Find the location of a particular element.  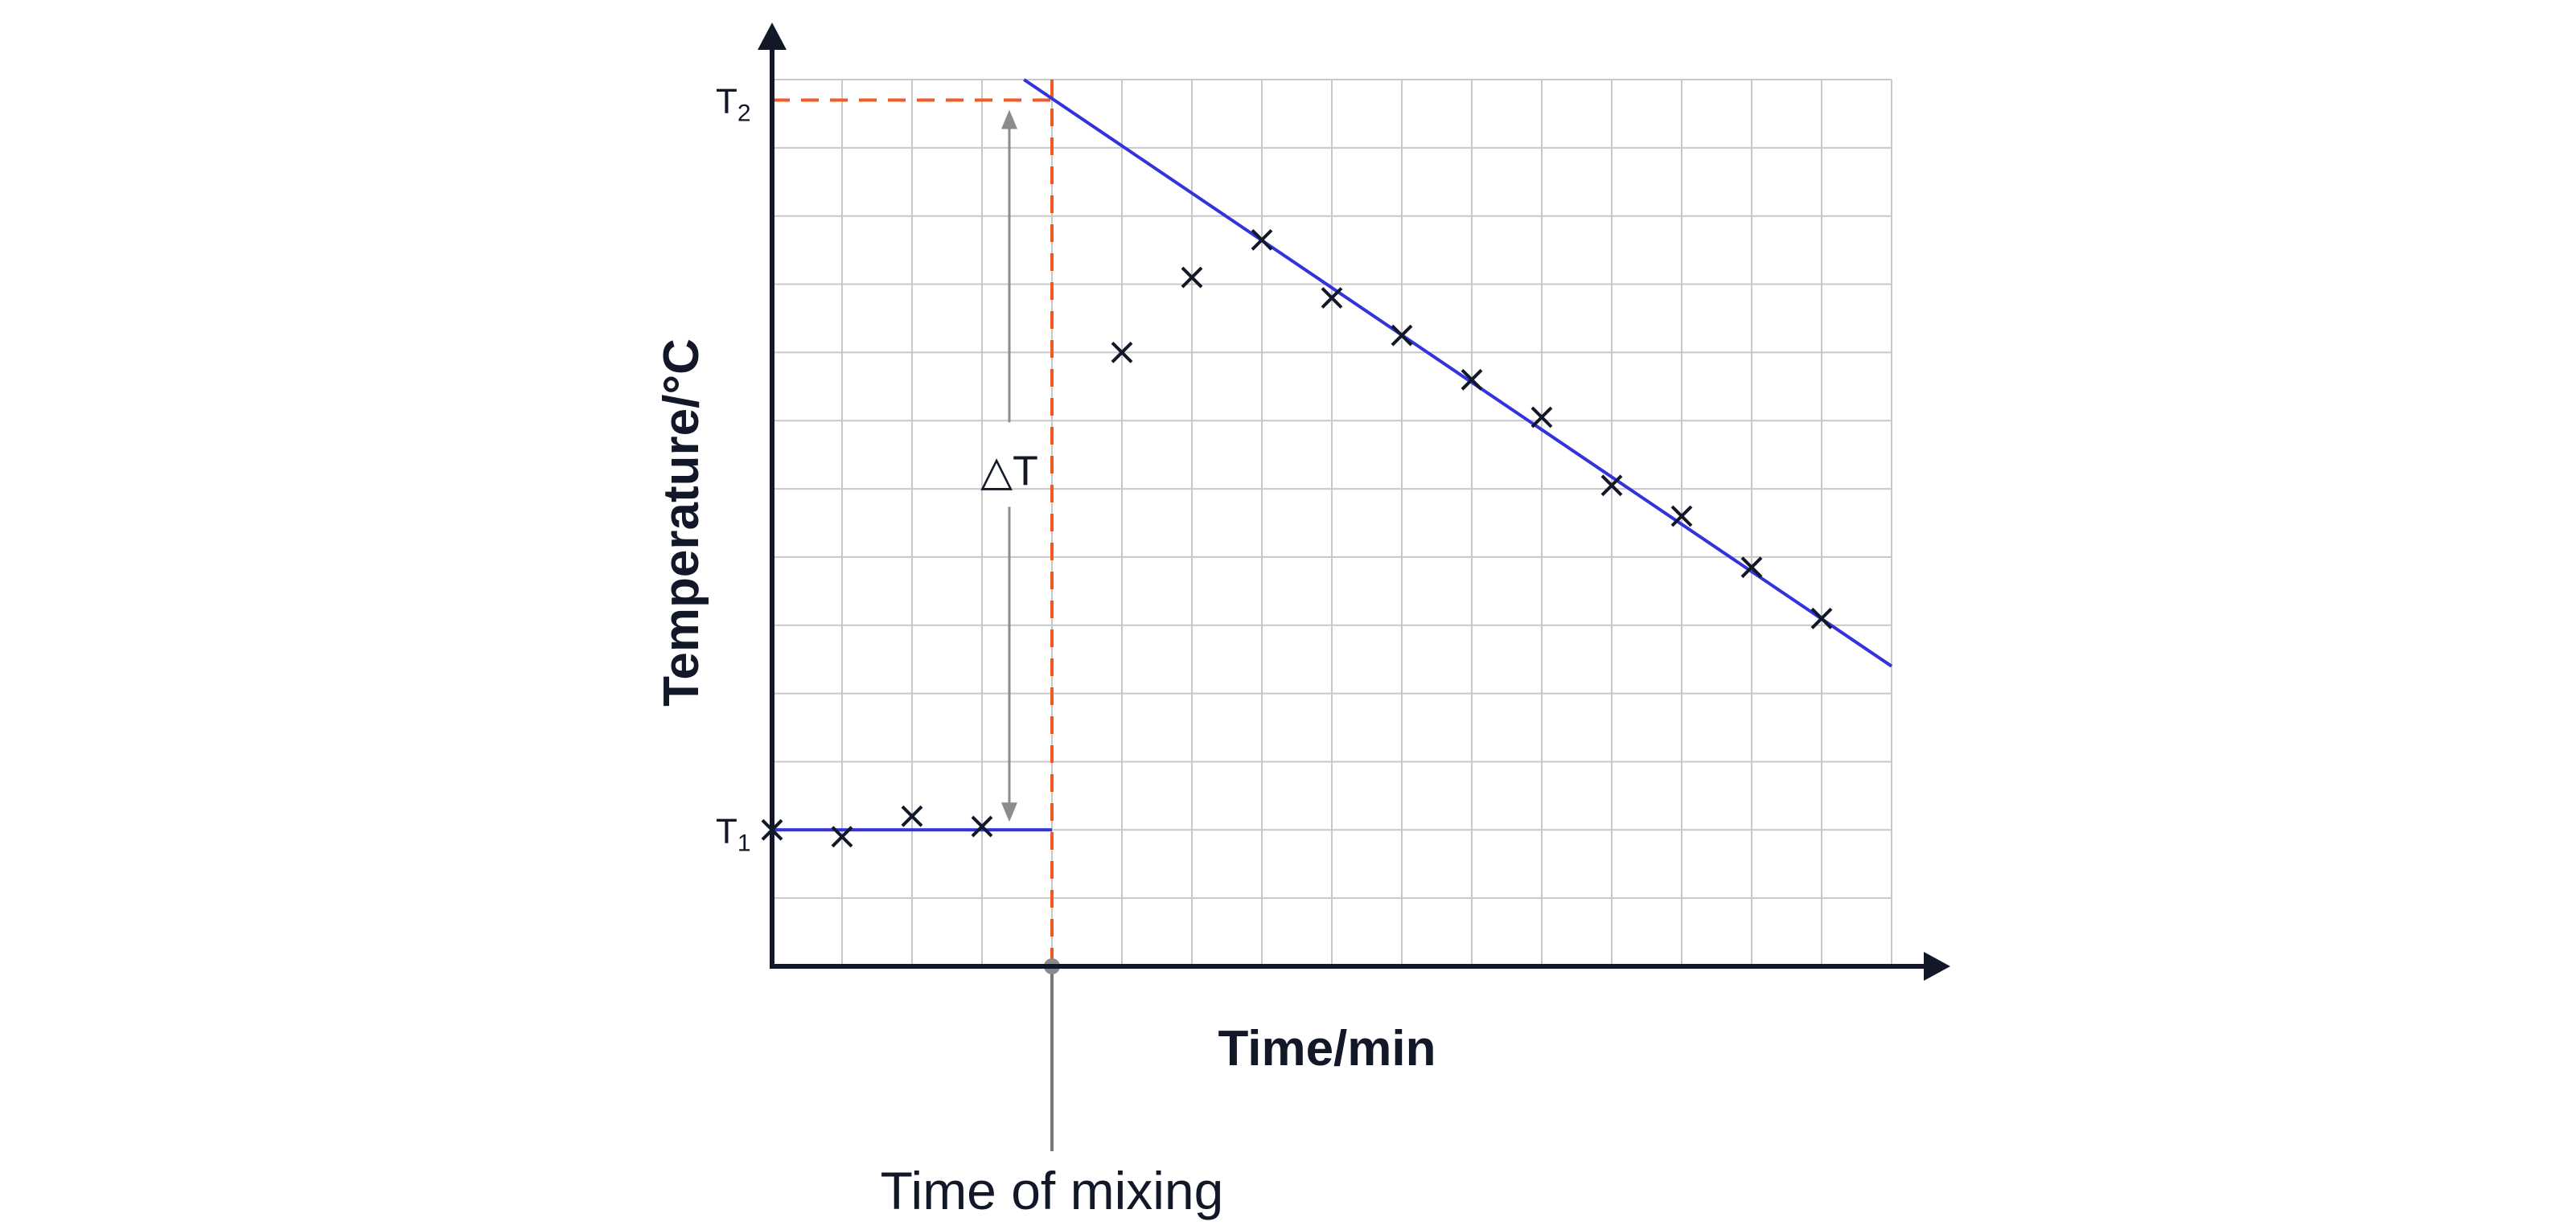

x-axis-label: Time/min is located at coordinates (1327, 1048).